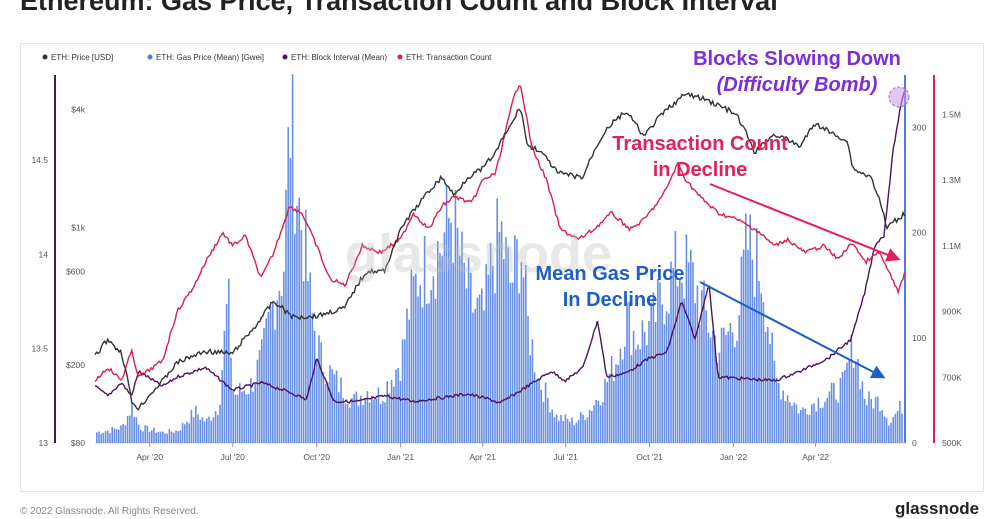 The image size is (1000, 519). I want to click on x-tick-label: Oct '20, so click(316, 457).